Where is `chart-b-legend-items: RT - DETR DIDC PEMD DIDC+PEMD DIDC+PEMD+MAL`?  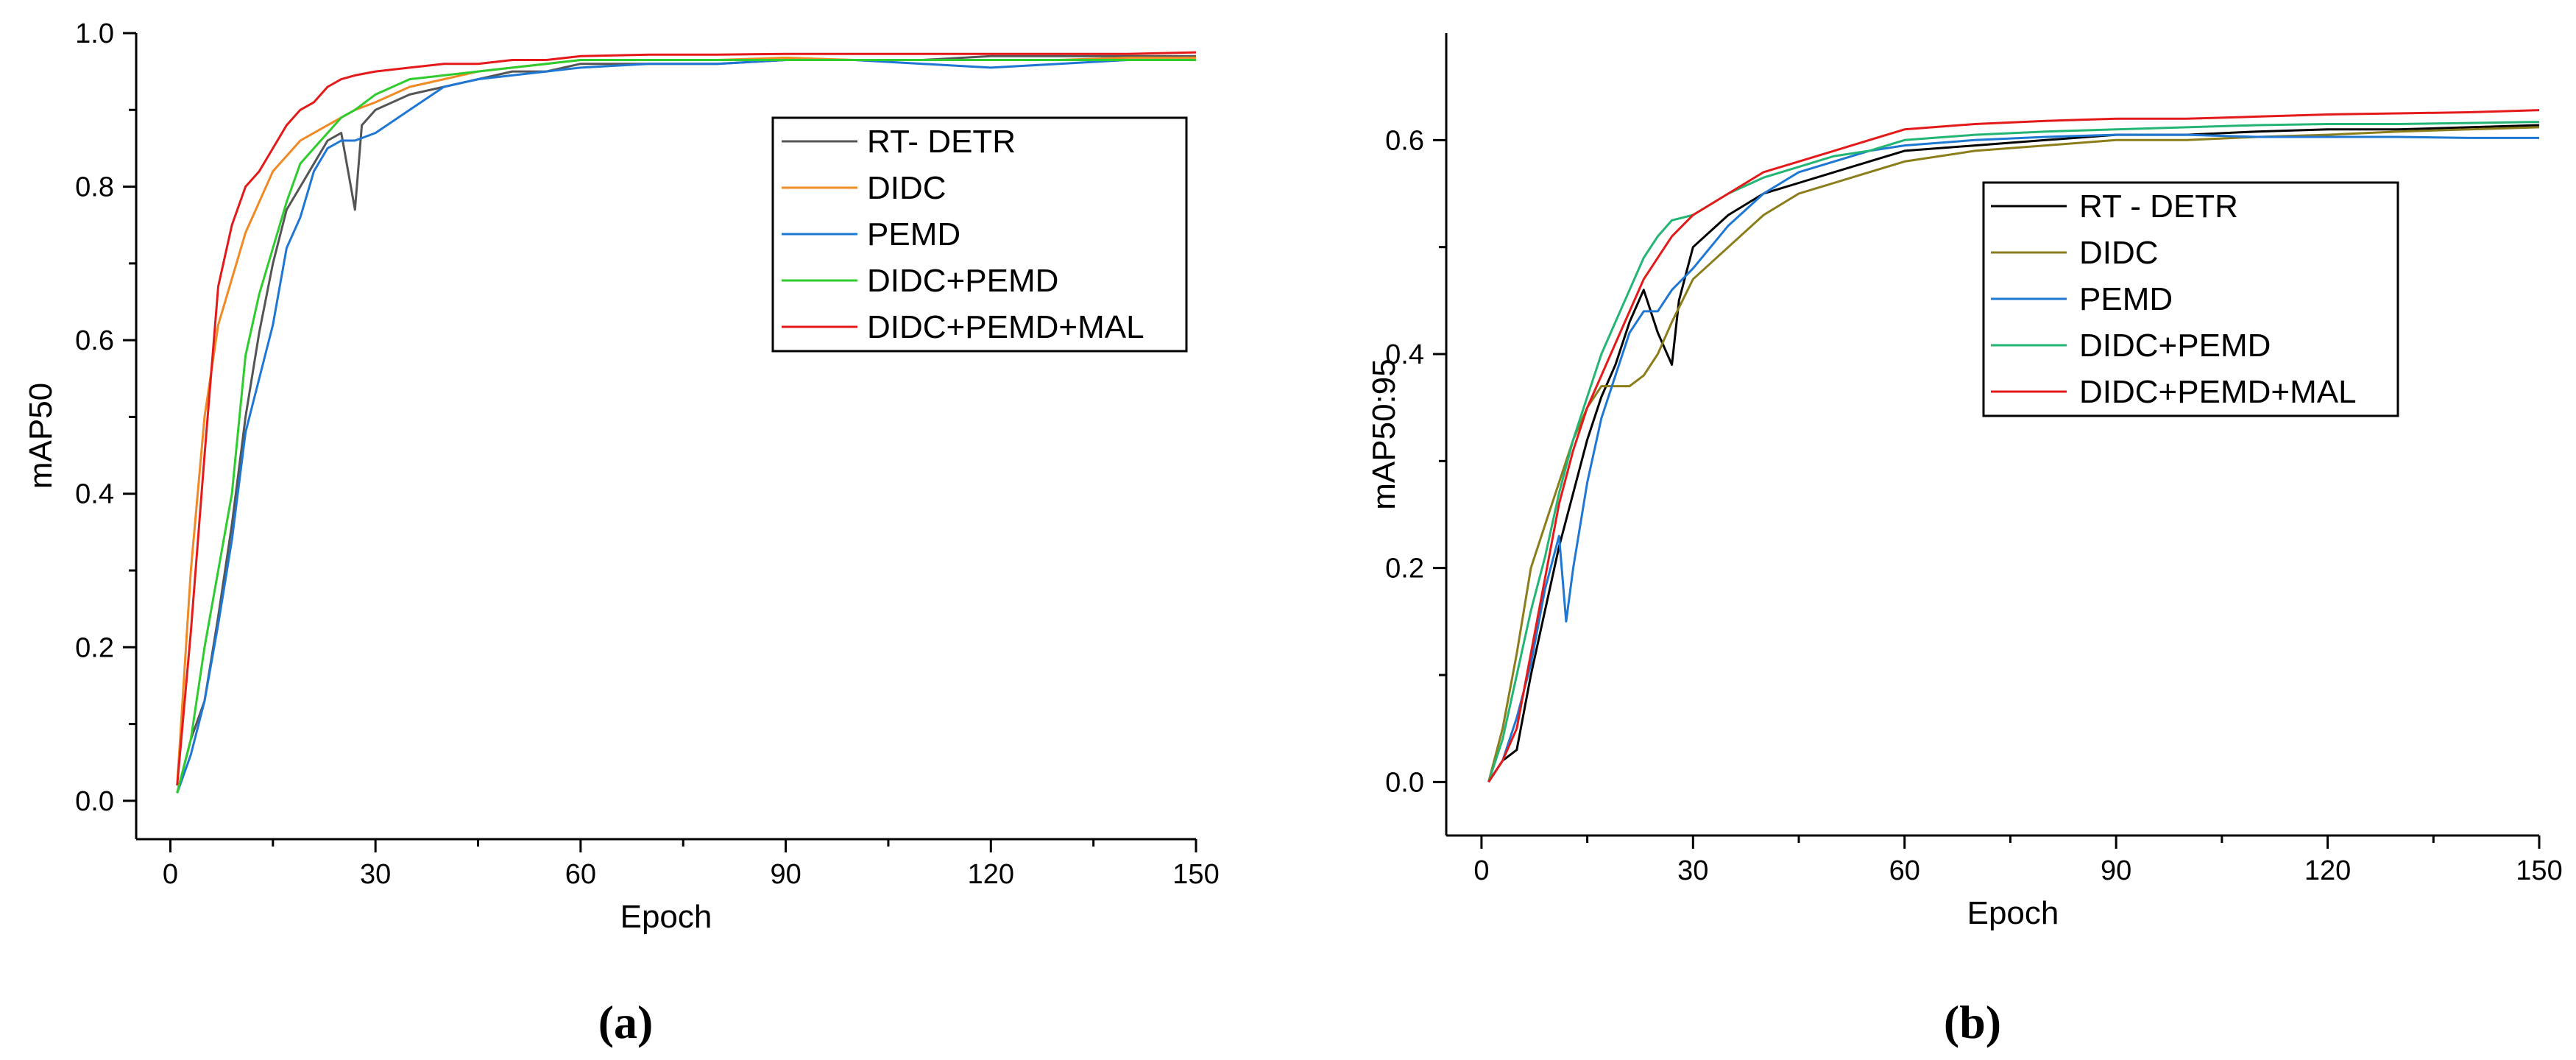 chart-b-legend-items: RT - DETR DIDC PEMD DIDC+PEMD DIDC+PEMD+MAL is located at coordinates (2174, 299).